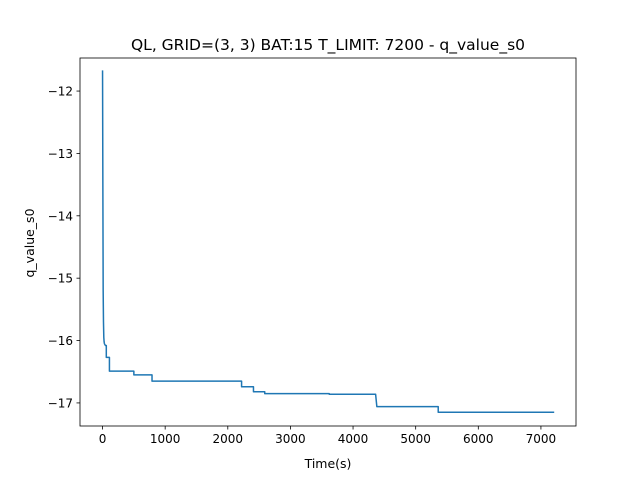 The height and width of the screenshot is (480, 640). I want to click on x-tick-label: 1000, so click(165, 439).